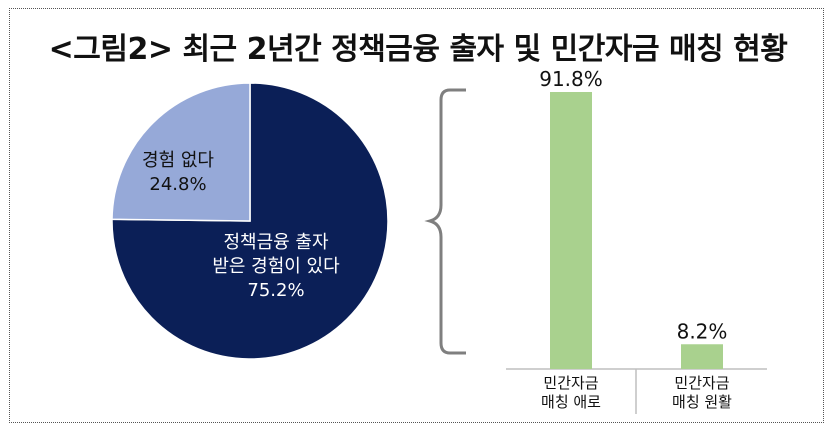 The image size is (836, 434). What do you see at coordinates (275, 290) in the screenshot?
I see `pie-label-experienced-value: 75.2%` at bounding box center [275, 290].